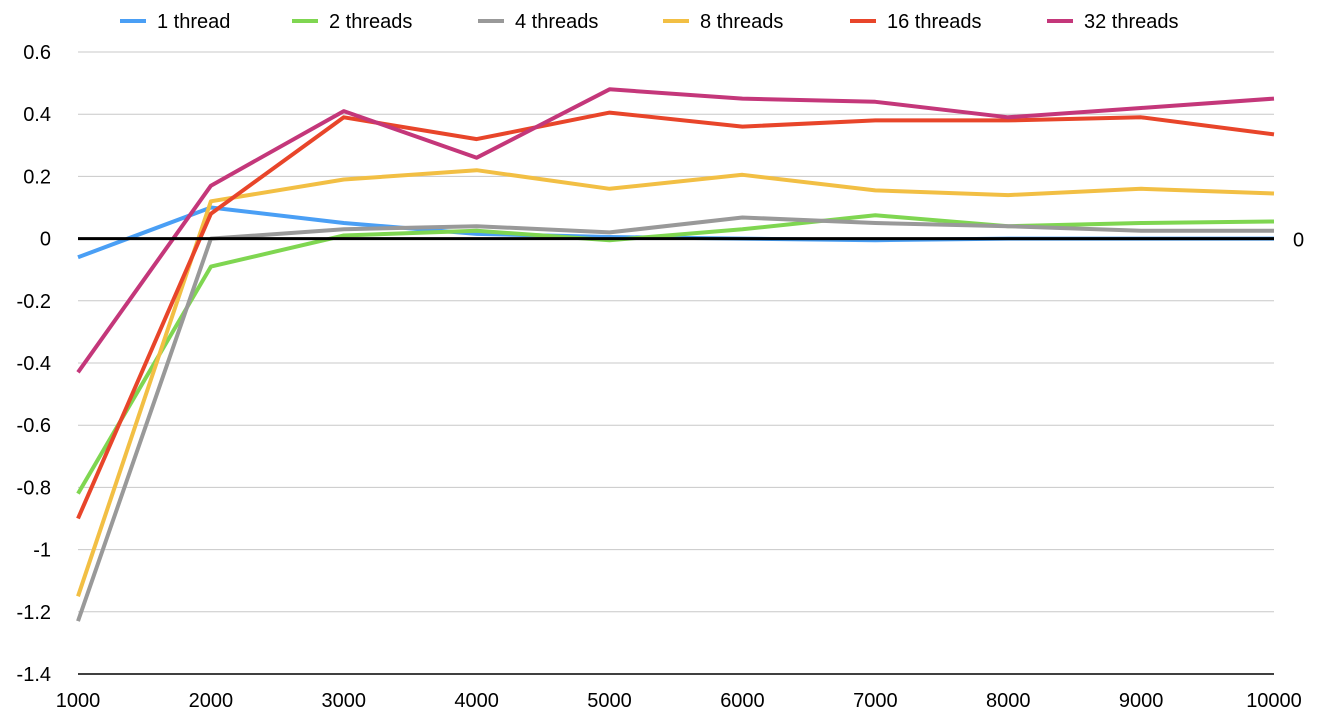 Image resolution: width=1318 pixels, height=721 pixels. Describe the element at coordinates (34, 488) in the screenshot. I see `y-tick-label: -0.8` at that location.